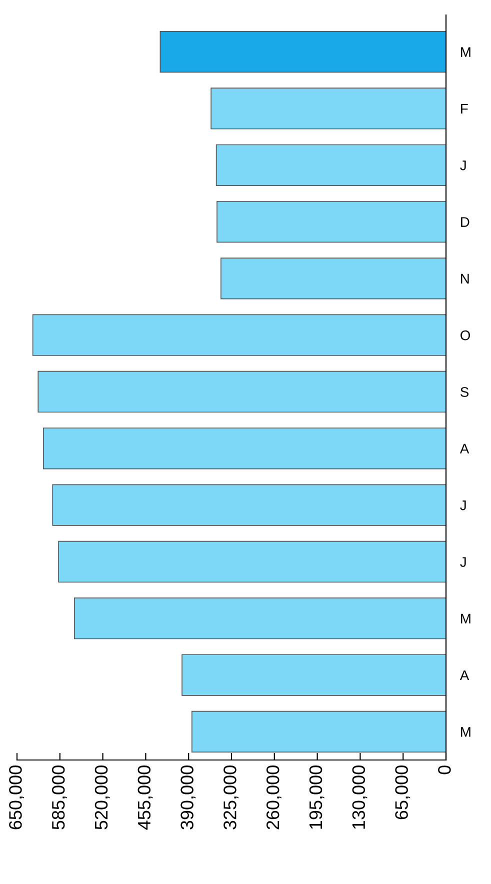  What do you see at coordinates (465, 222) in the screenshot?
I see `y-tick-label: D` at bounding box center [465, 222].